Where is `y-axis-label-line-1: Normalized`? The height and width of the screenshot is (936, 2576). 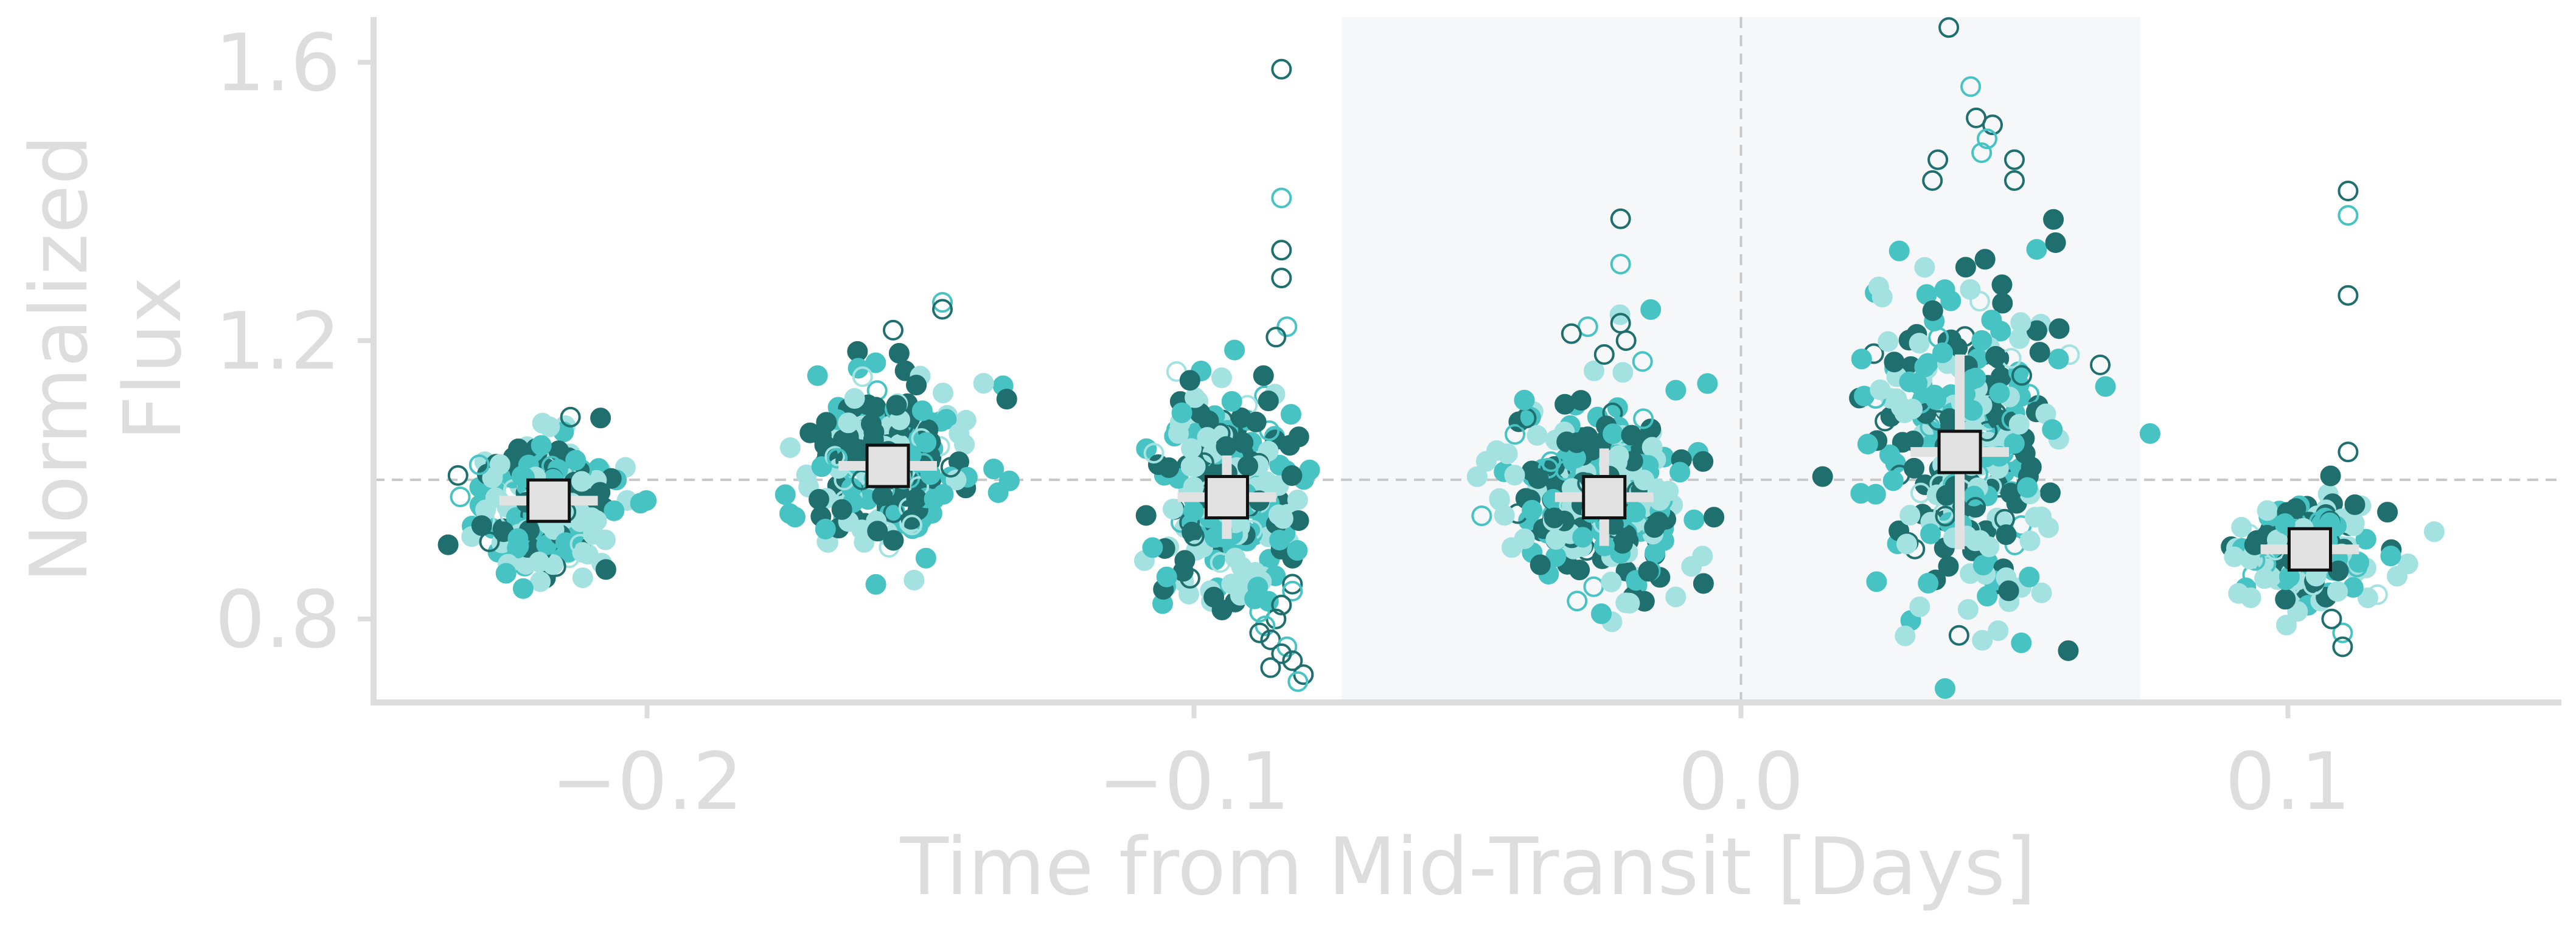
y-axis-label-line-1: Normalized is located at coordinates (59, 358).